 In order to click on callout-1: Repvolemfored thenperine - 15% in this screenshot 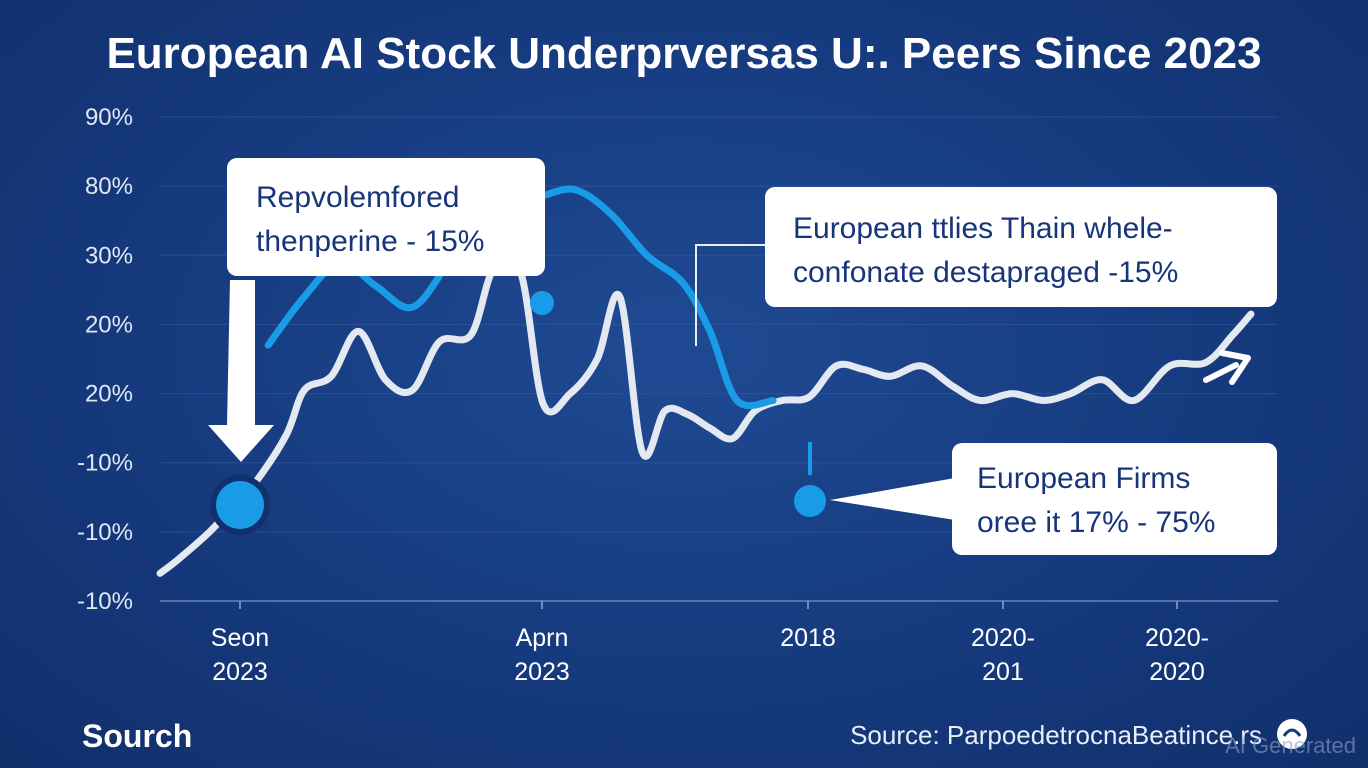, I will do `click(386, 217)`.